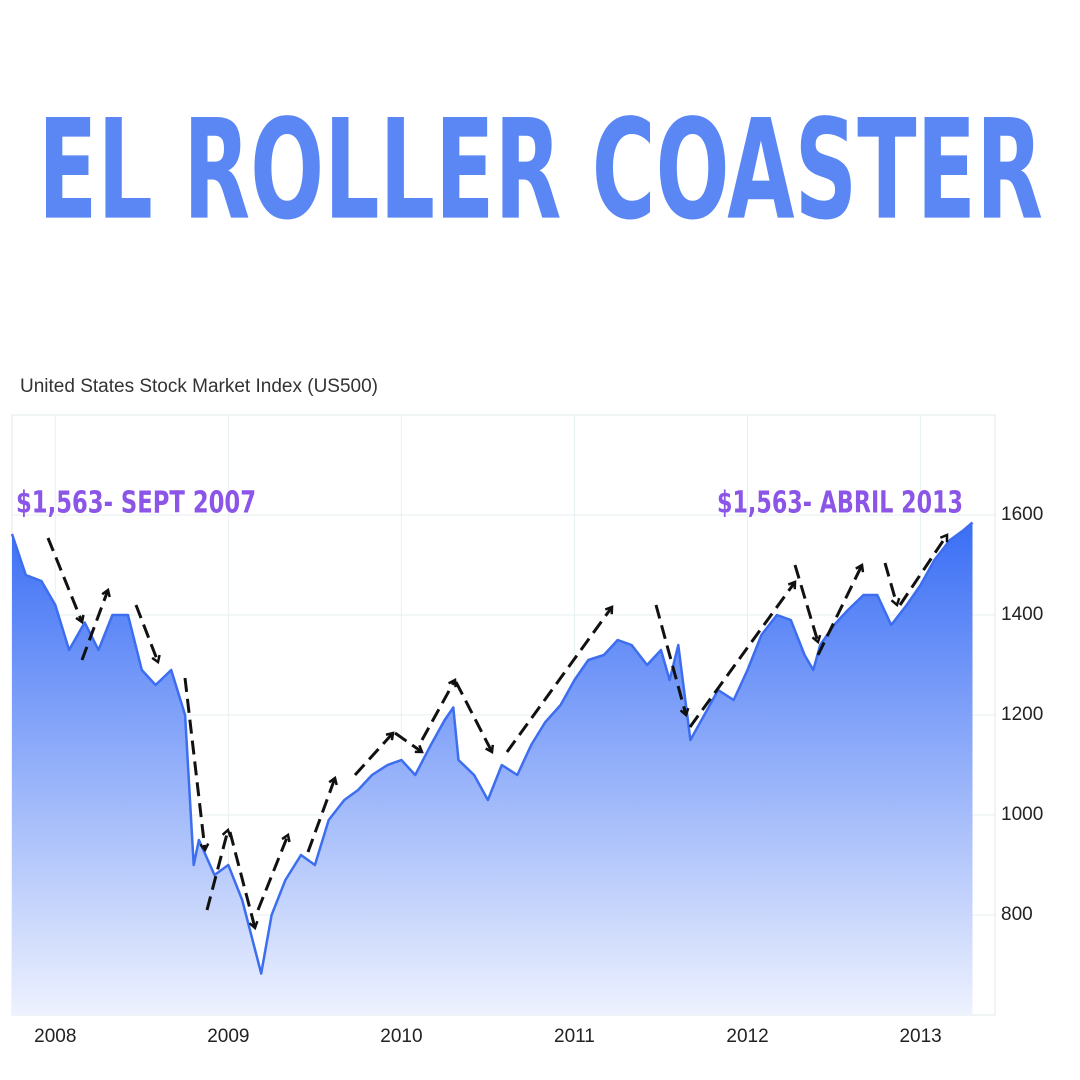 This screenshot has height=1080, width=1080. What do you see at coordinates (1017, 914) in the screenshot?
I see `y-tick-label: 800` at bounding box center [1017, 914].